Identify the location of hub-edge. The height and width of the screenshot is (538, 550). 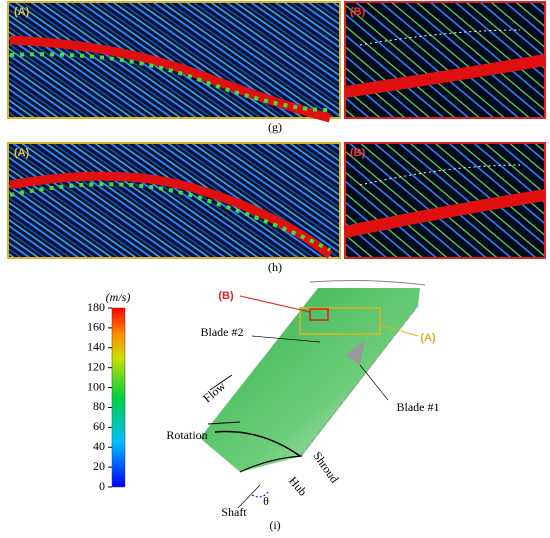
(271, 464).